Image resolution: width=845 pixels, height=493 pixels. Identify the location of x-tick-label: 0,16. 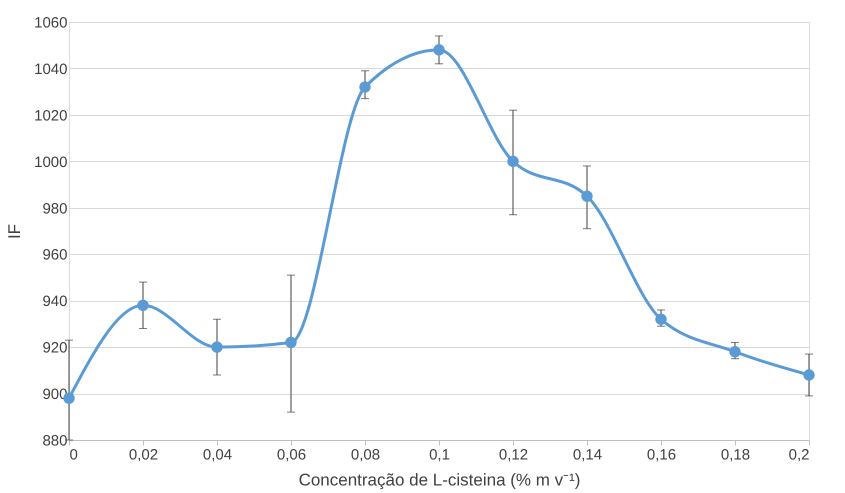
(661, 455).